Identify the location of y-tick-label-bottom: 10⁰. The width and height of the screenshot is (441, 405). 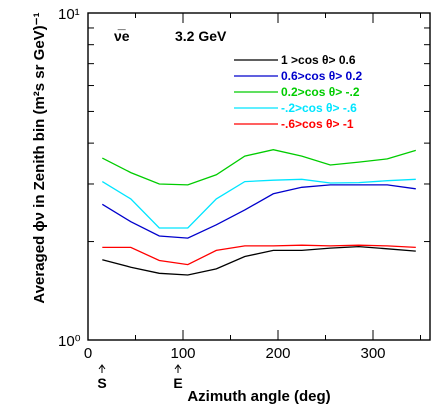
(69, 341).